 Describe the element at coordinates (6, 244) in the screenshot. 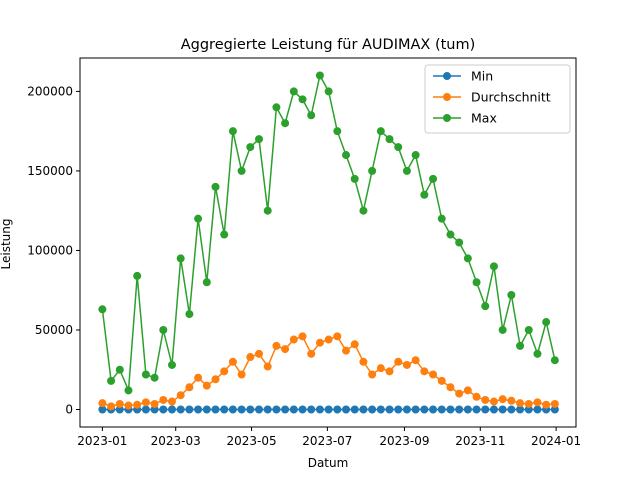

I see `y-axis-label: Leistung` at that location.